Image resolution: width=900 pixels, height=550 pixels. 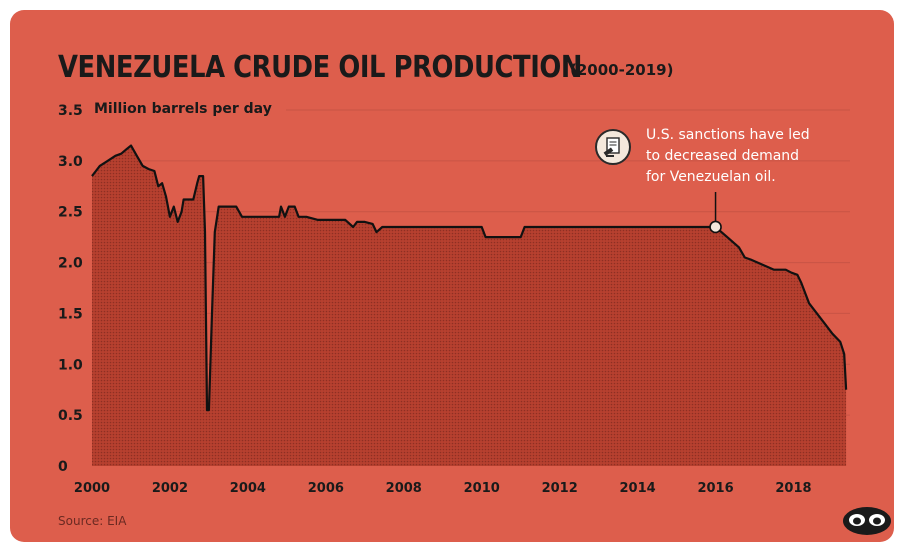 What do you see at coordinates (560, 488) in the screenshot?
I see `x-tick-label: 2012` at bounding box center [560, 488].